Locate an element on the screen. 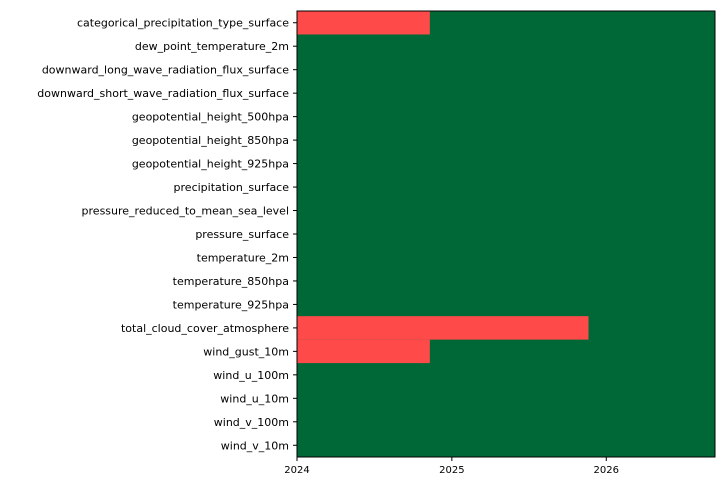 This screenshot has width=724, height=493. y-tick-label: wind_v_10m is located at coordinates (255, 445).